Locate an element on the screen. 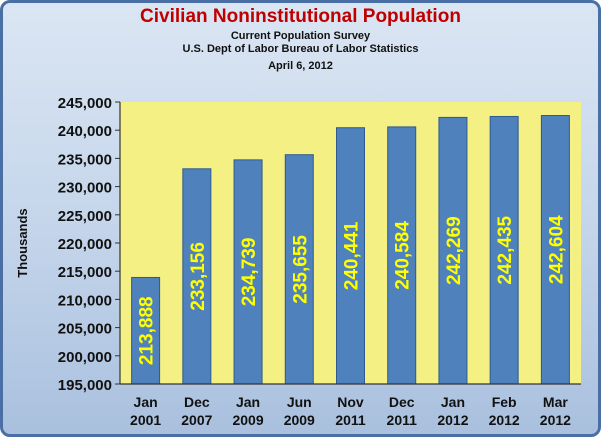 Image resolution: width=601 pixels, height=437 pixels. y-tick-label: 225,000 is located at coordinates (85, 216).